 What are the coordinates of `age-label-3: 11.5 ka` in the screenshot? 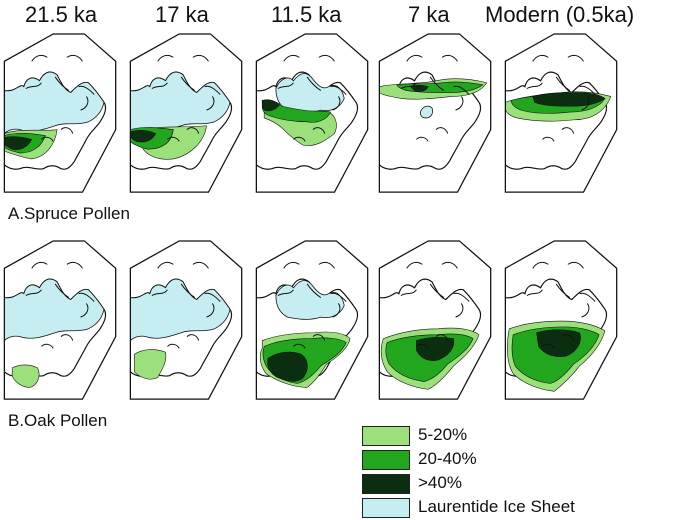 It's located at (306, 14).